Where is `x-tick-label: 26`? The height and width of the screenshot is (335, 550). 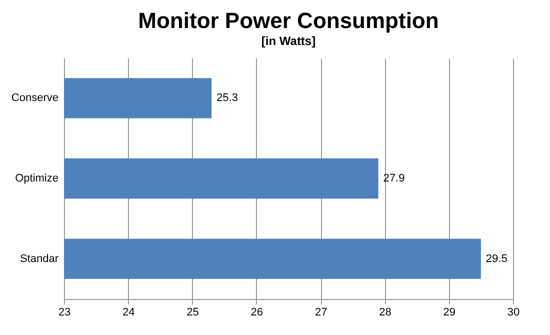 x-tick-label: 26 is located at coordinates (257, 312).